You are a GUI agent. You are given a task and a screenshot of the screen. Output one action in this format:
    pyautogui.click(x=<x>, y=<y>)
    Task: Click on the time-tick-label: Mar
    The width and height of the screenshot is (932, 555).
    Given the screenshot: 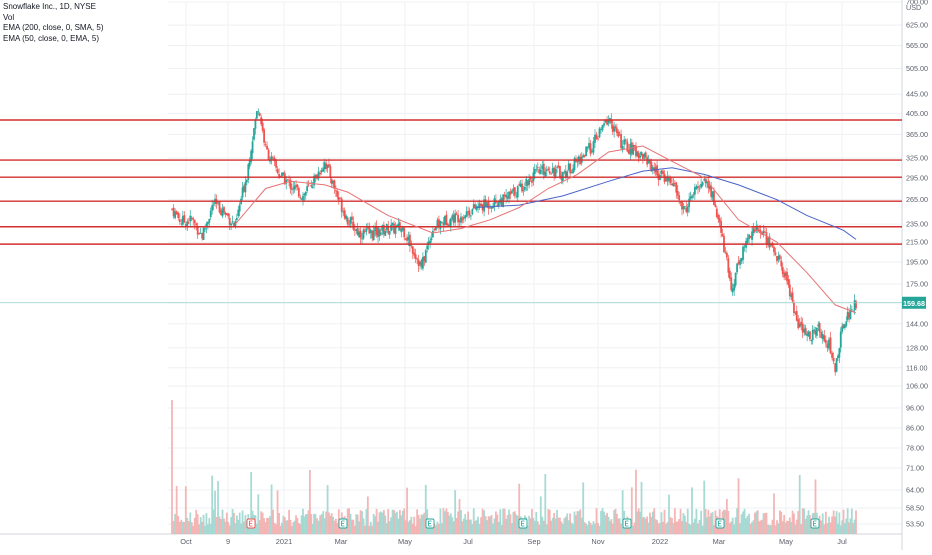 What is the action you would take?
    pyautogui.click(x=341, y=541)
    